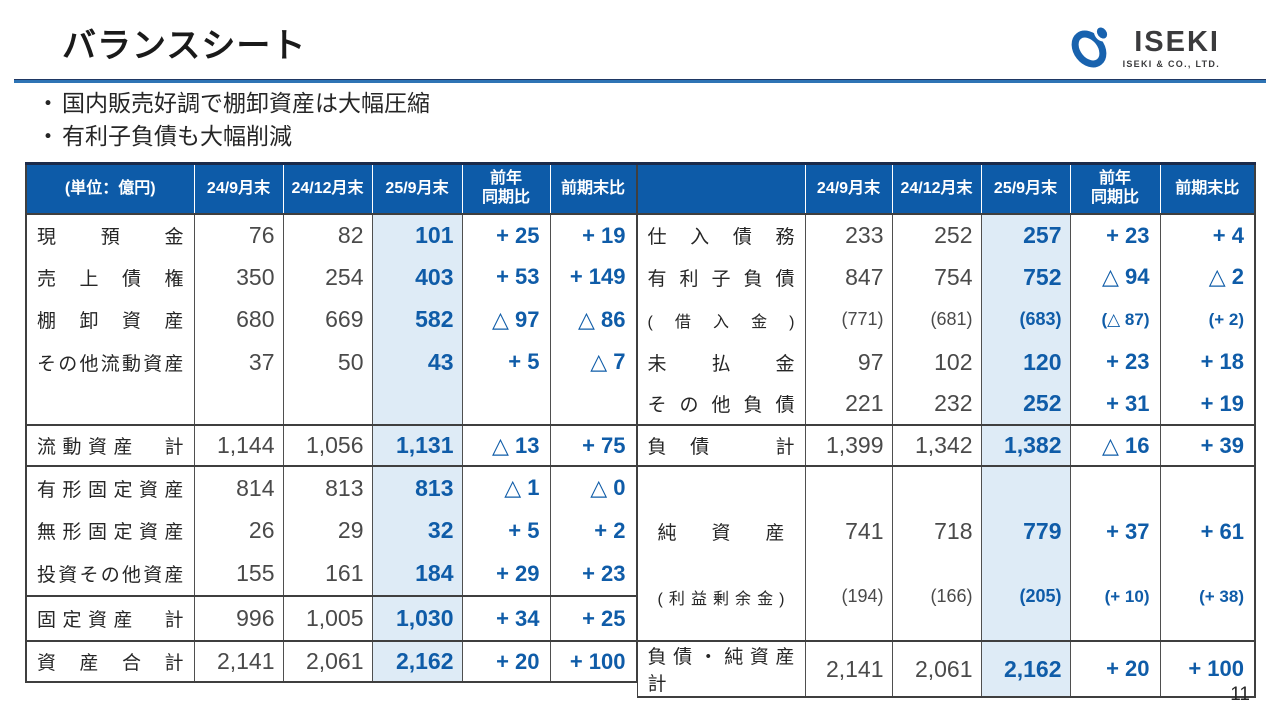 This screenshot has width=1280, height=720. I want to click on cell-value: + 39, so click(1207, 445).